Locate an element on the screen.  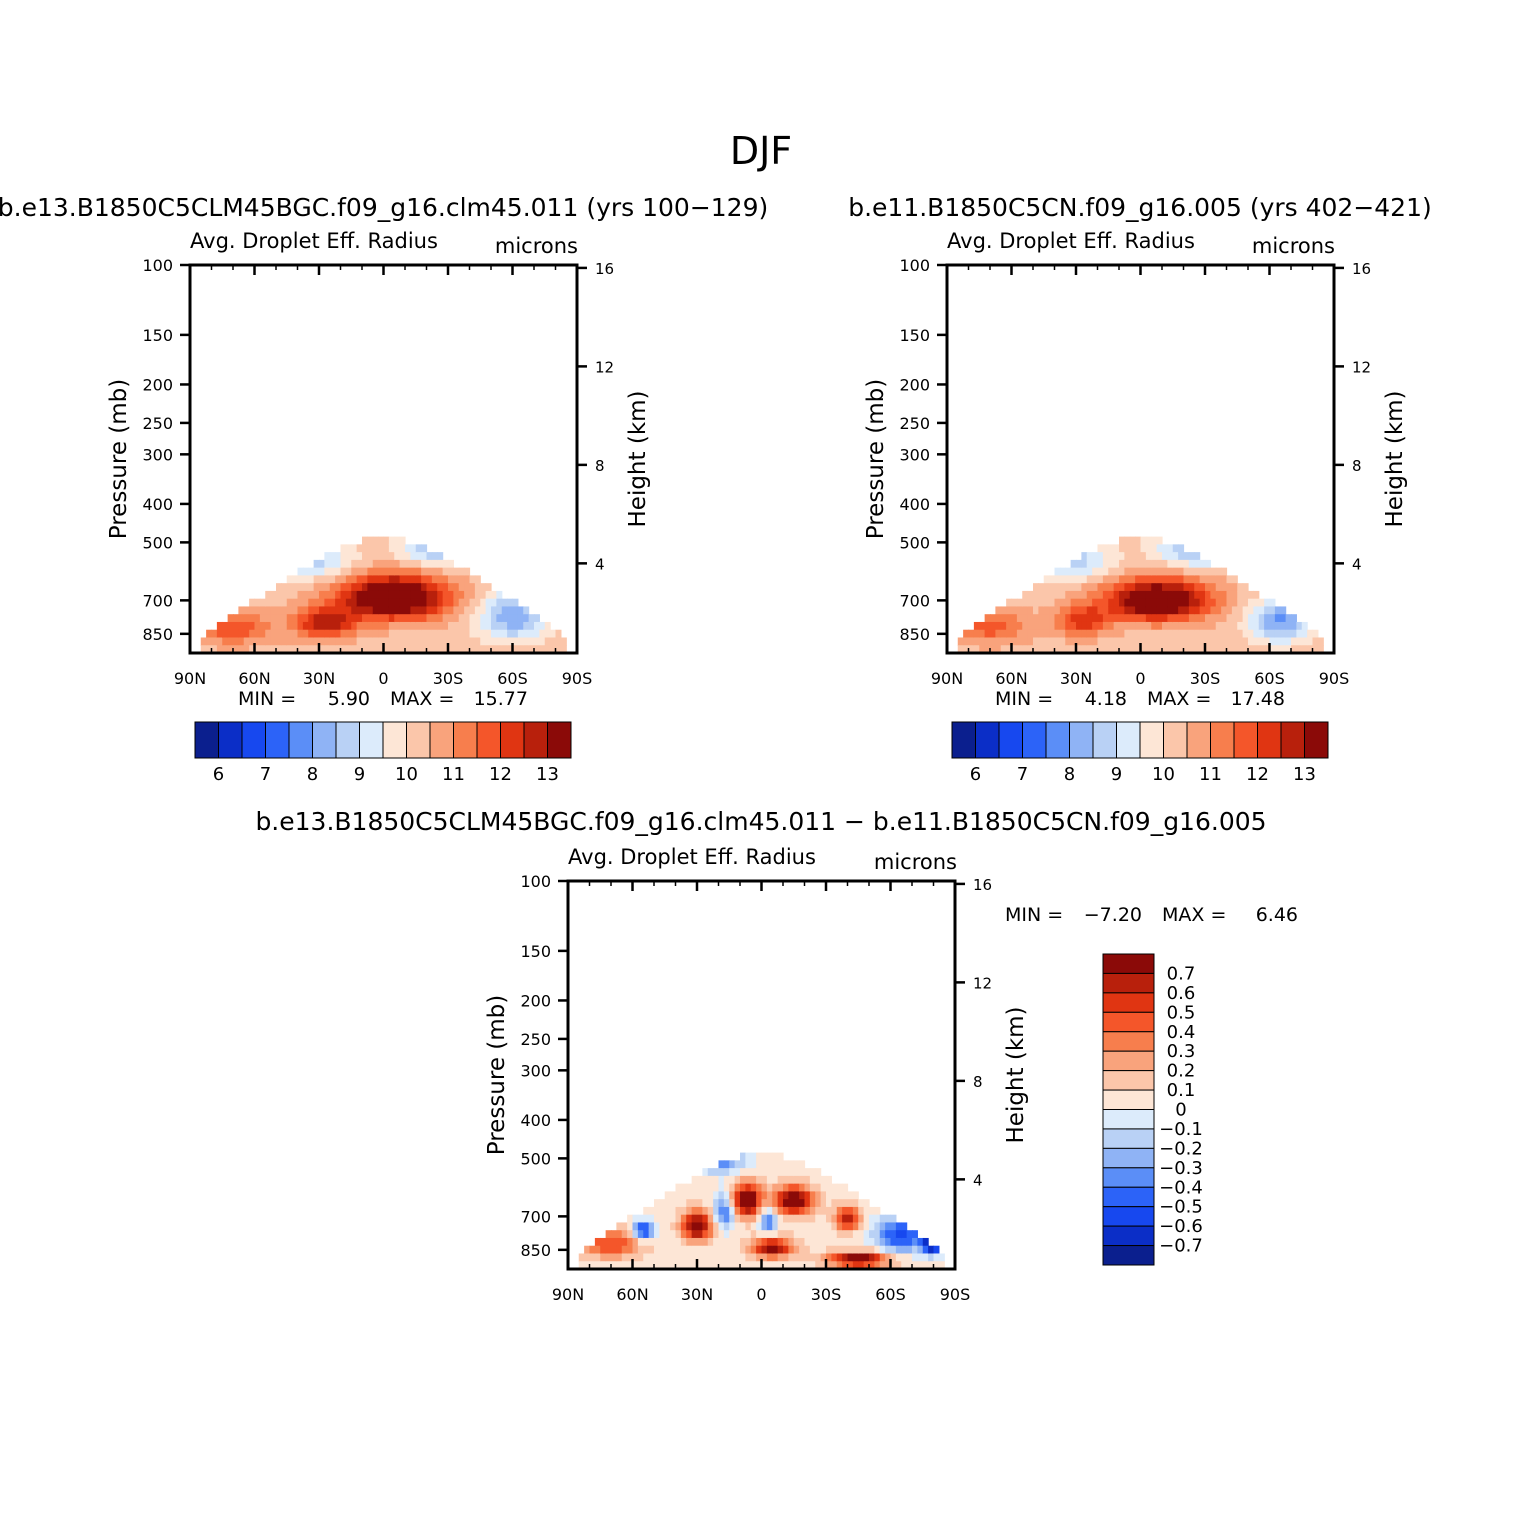
y-tick-label: 150 is located at coordinates (914, 335).